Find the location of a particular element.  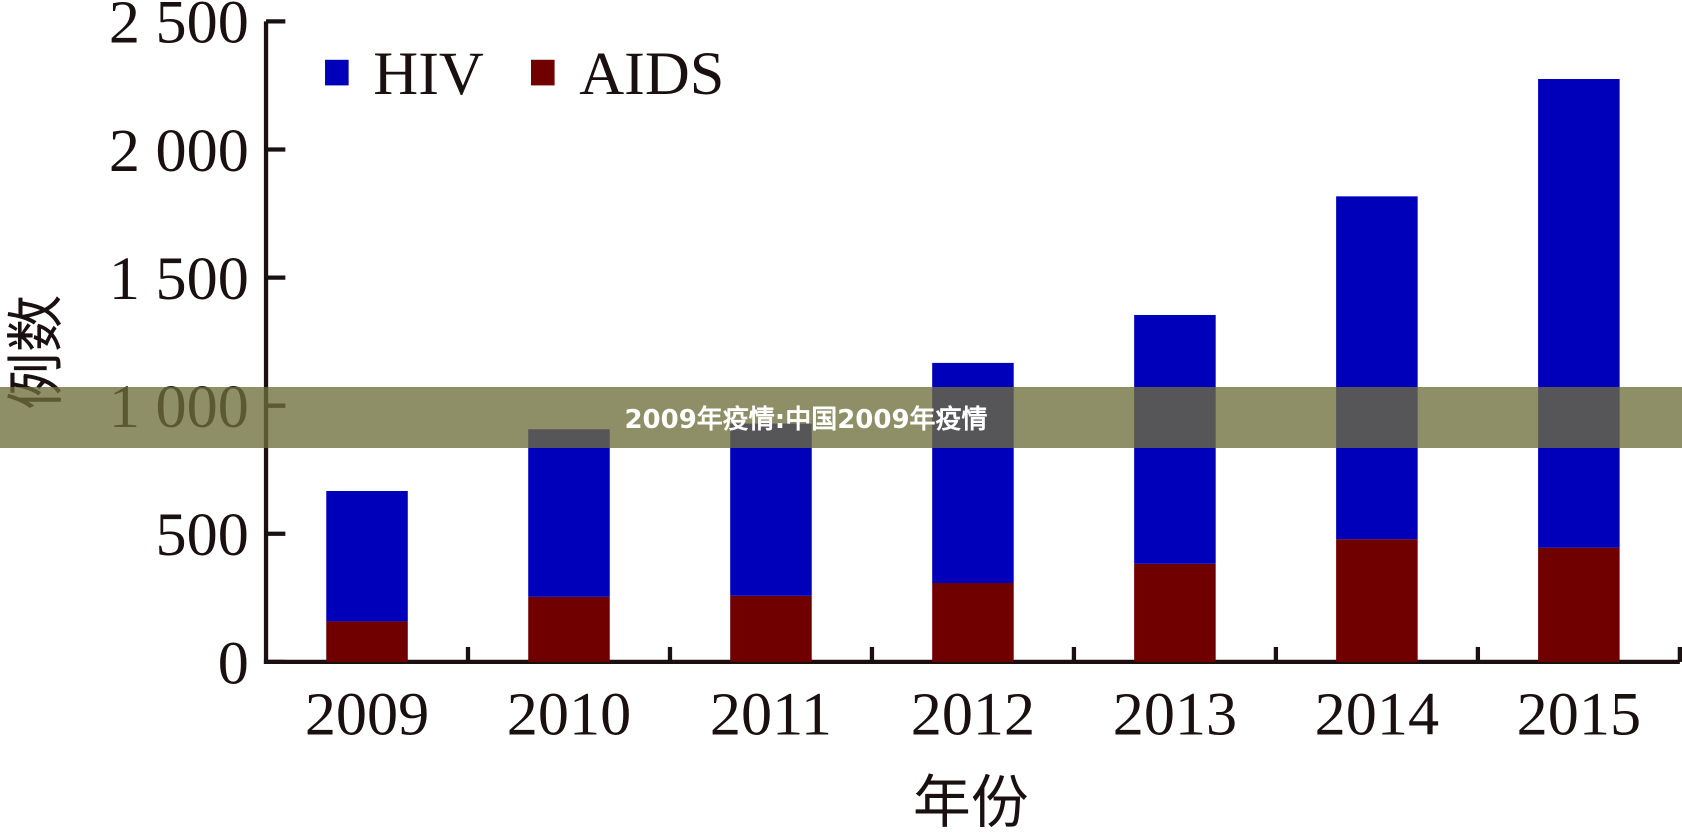

bar-hiv-2010 is located at coordinates (569, 513).